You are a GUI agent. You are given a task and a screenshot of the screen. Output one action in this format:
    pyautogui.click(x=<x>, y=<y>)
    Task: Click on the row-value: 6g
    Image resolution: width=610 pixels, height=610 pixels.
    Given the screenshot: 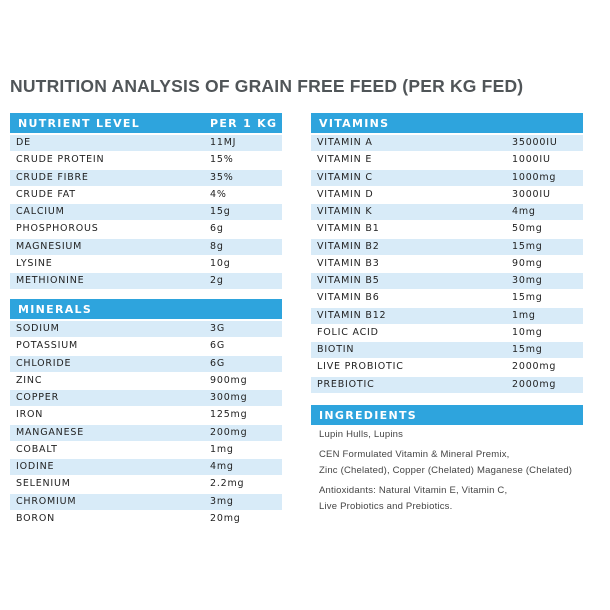 What is the action you would take?
    pyautogui.click(x=217, y=229)
    